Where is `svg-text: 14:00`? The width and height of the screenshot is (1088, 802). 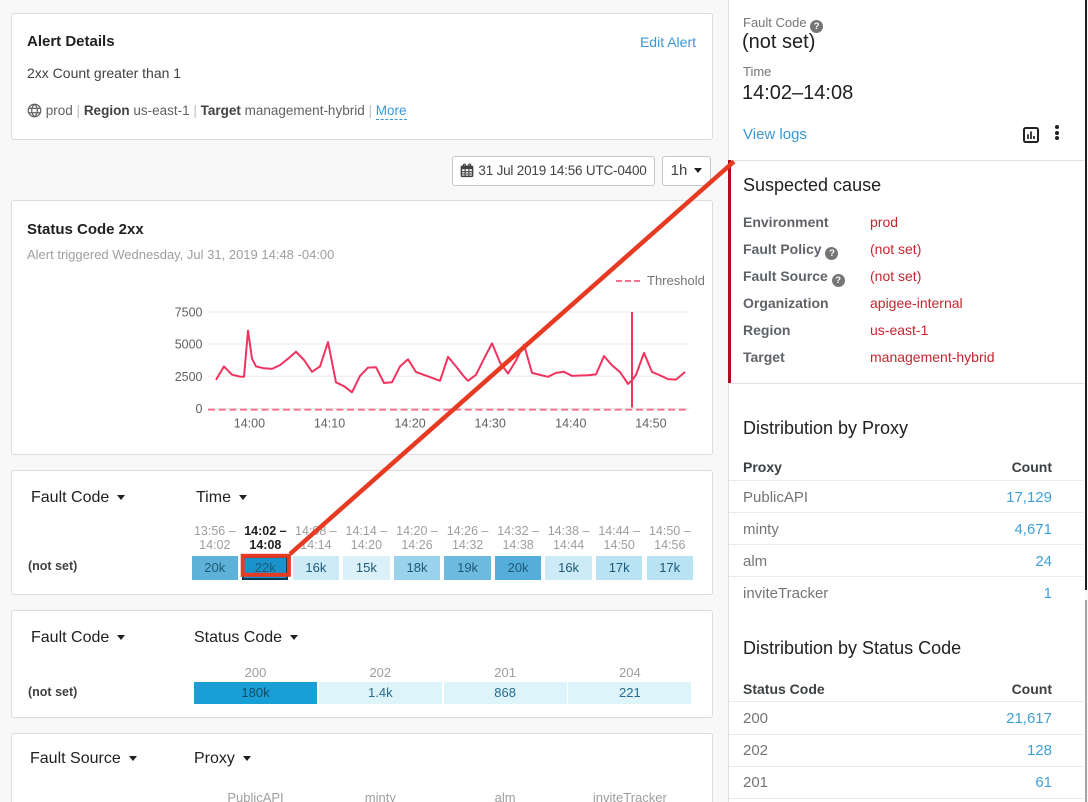
svg-text: 14:00 is located at coordinates (249, 424).